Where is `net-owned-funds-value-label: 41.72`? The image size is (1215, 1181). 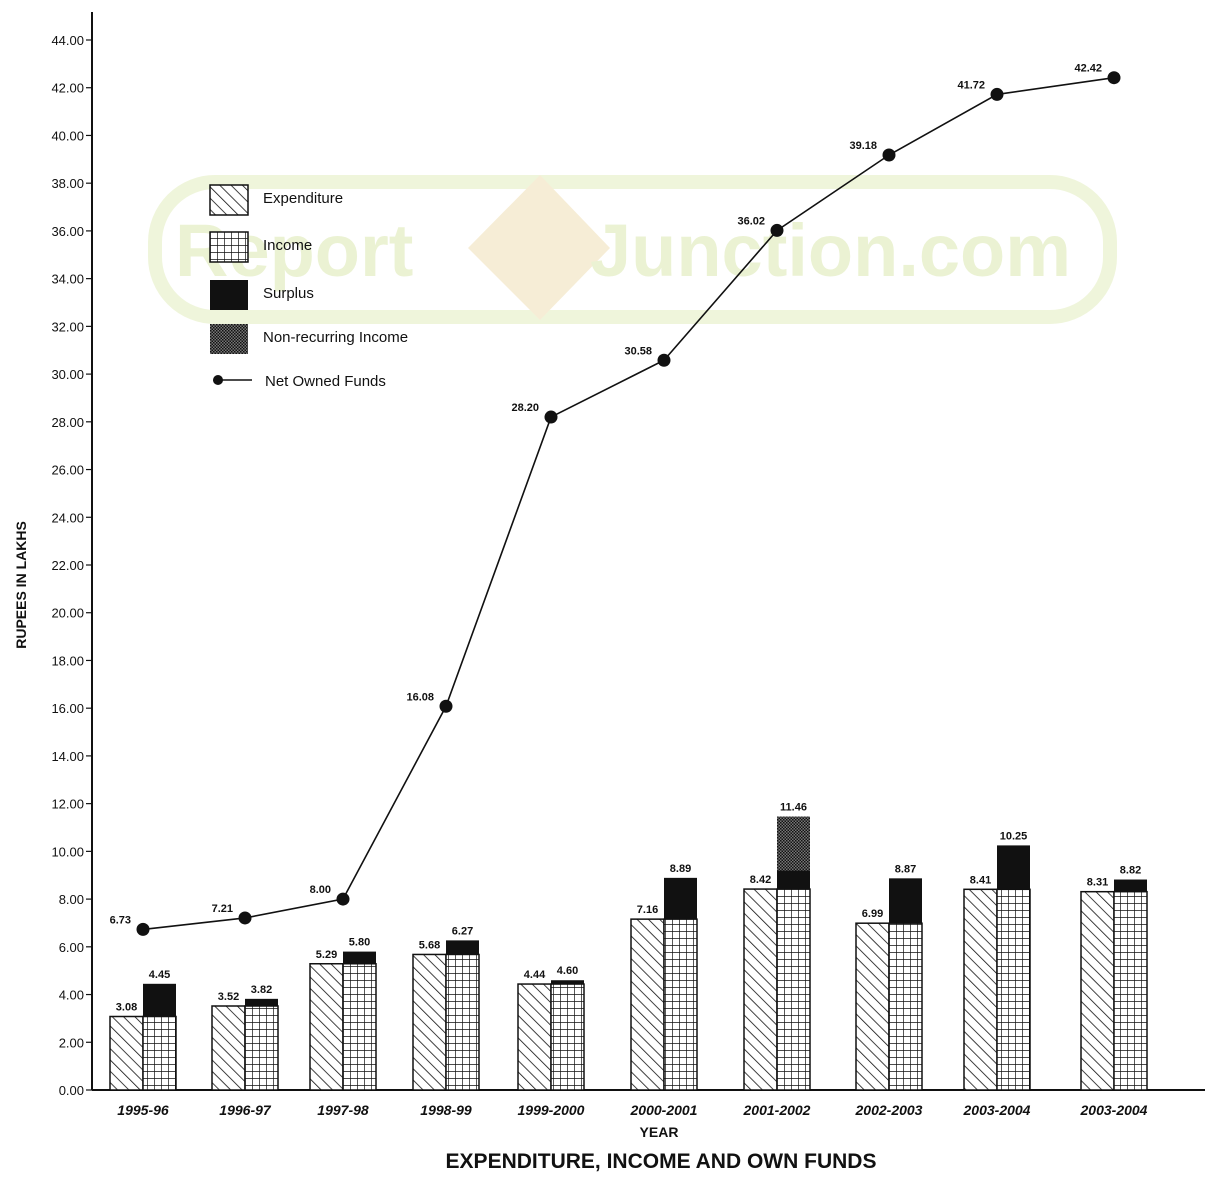 net-owned-funds-value-label: 41.72 is located at coordinates (971, 85).